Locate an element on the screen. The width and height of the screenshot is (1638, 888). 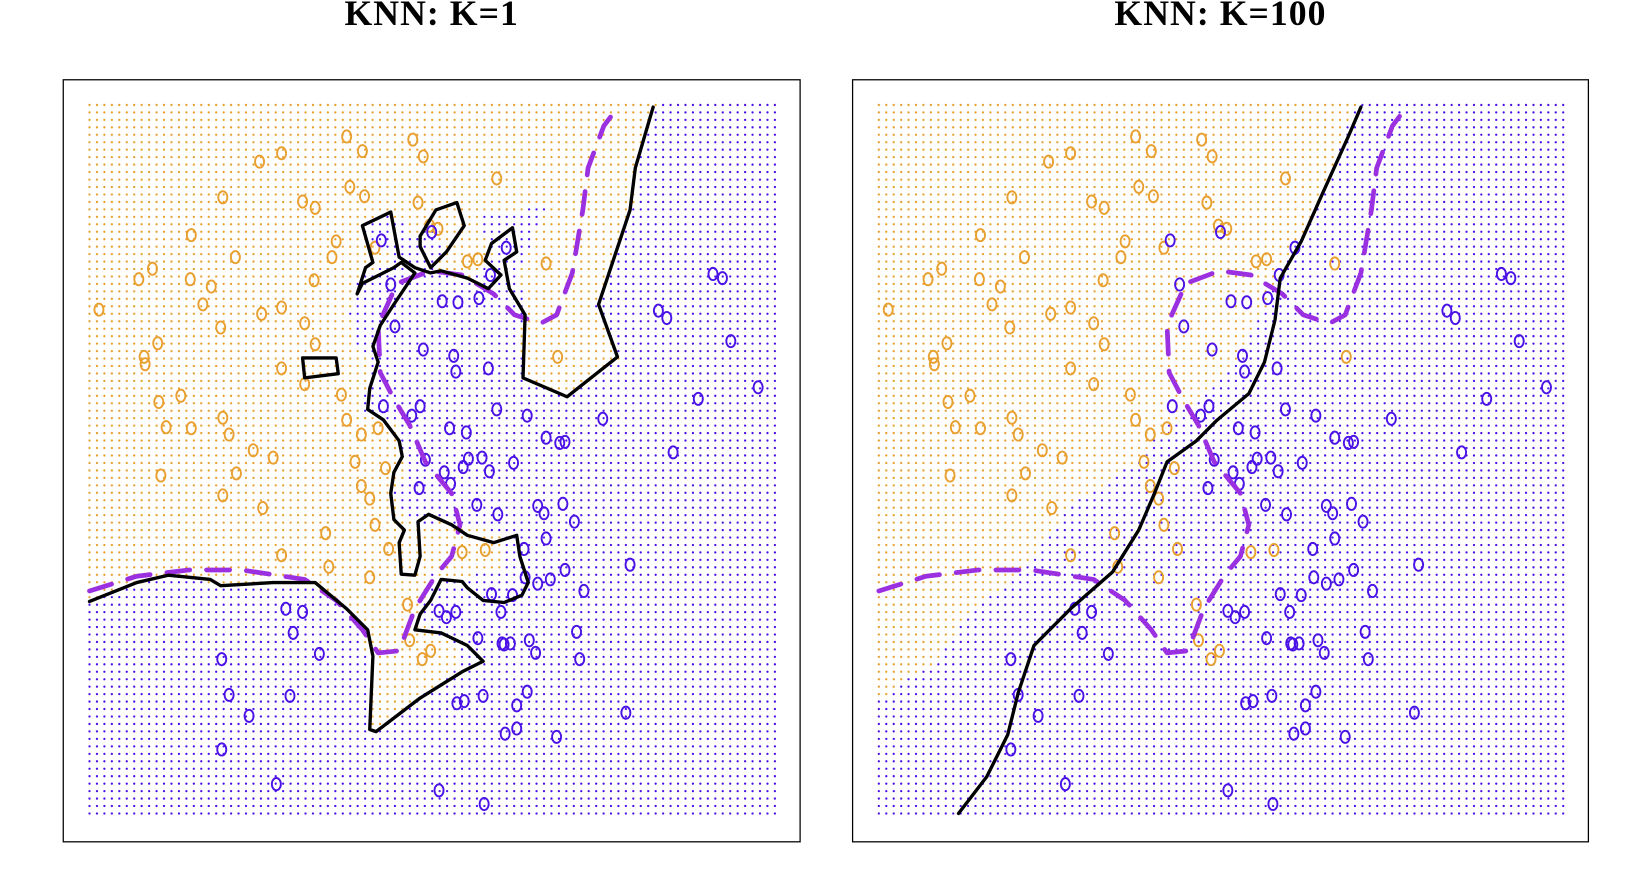
chart-title: KNN: K=100 is located at coordinates (1220, 16).